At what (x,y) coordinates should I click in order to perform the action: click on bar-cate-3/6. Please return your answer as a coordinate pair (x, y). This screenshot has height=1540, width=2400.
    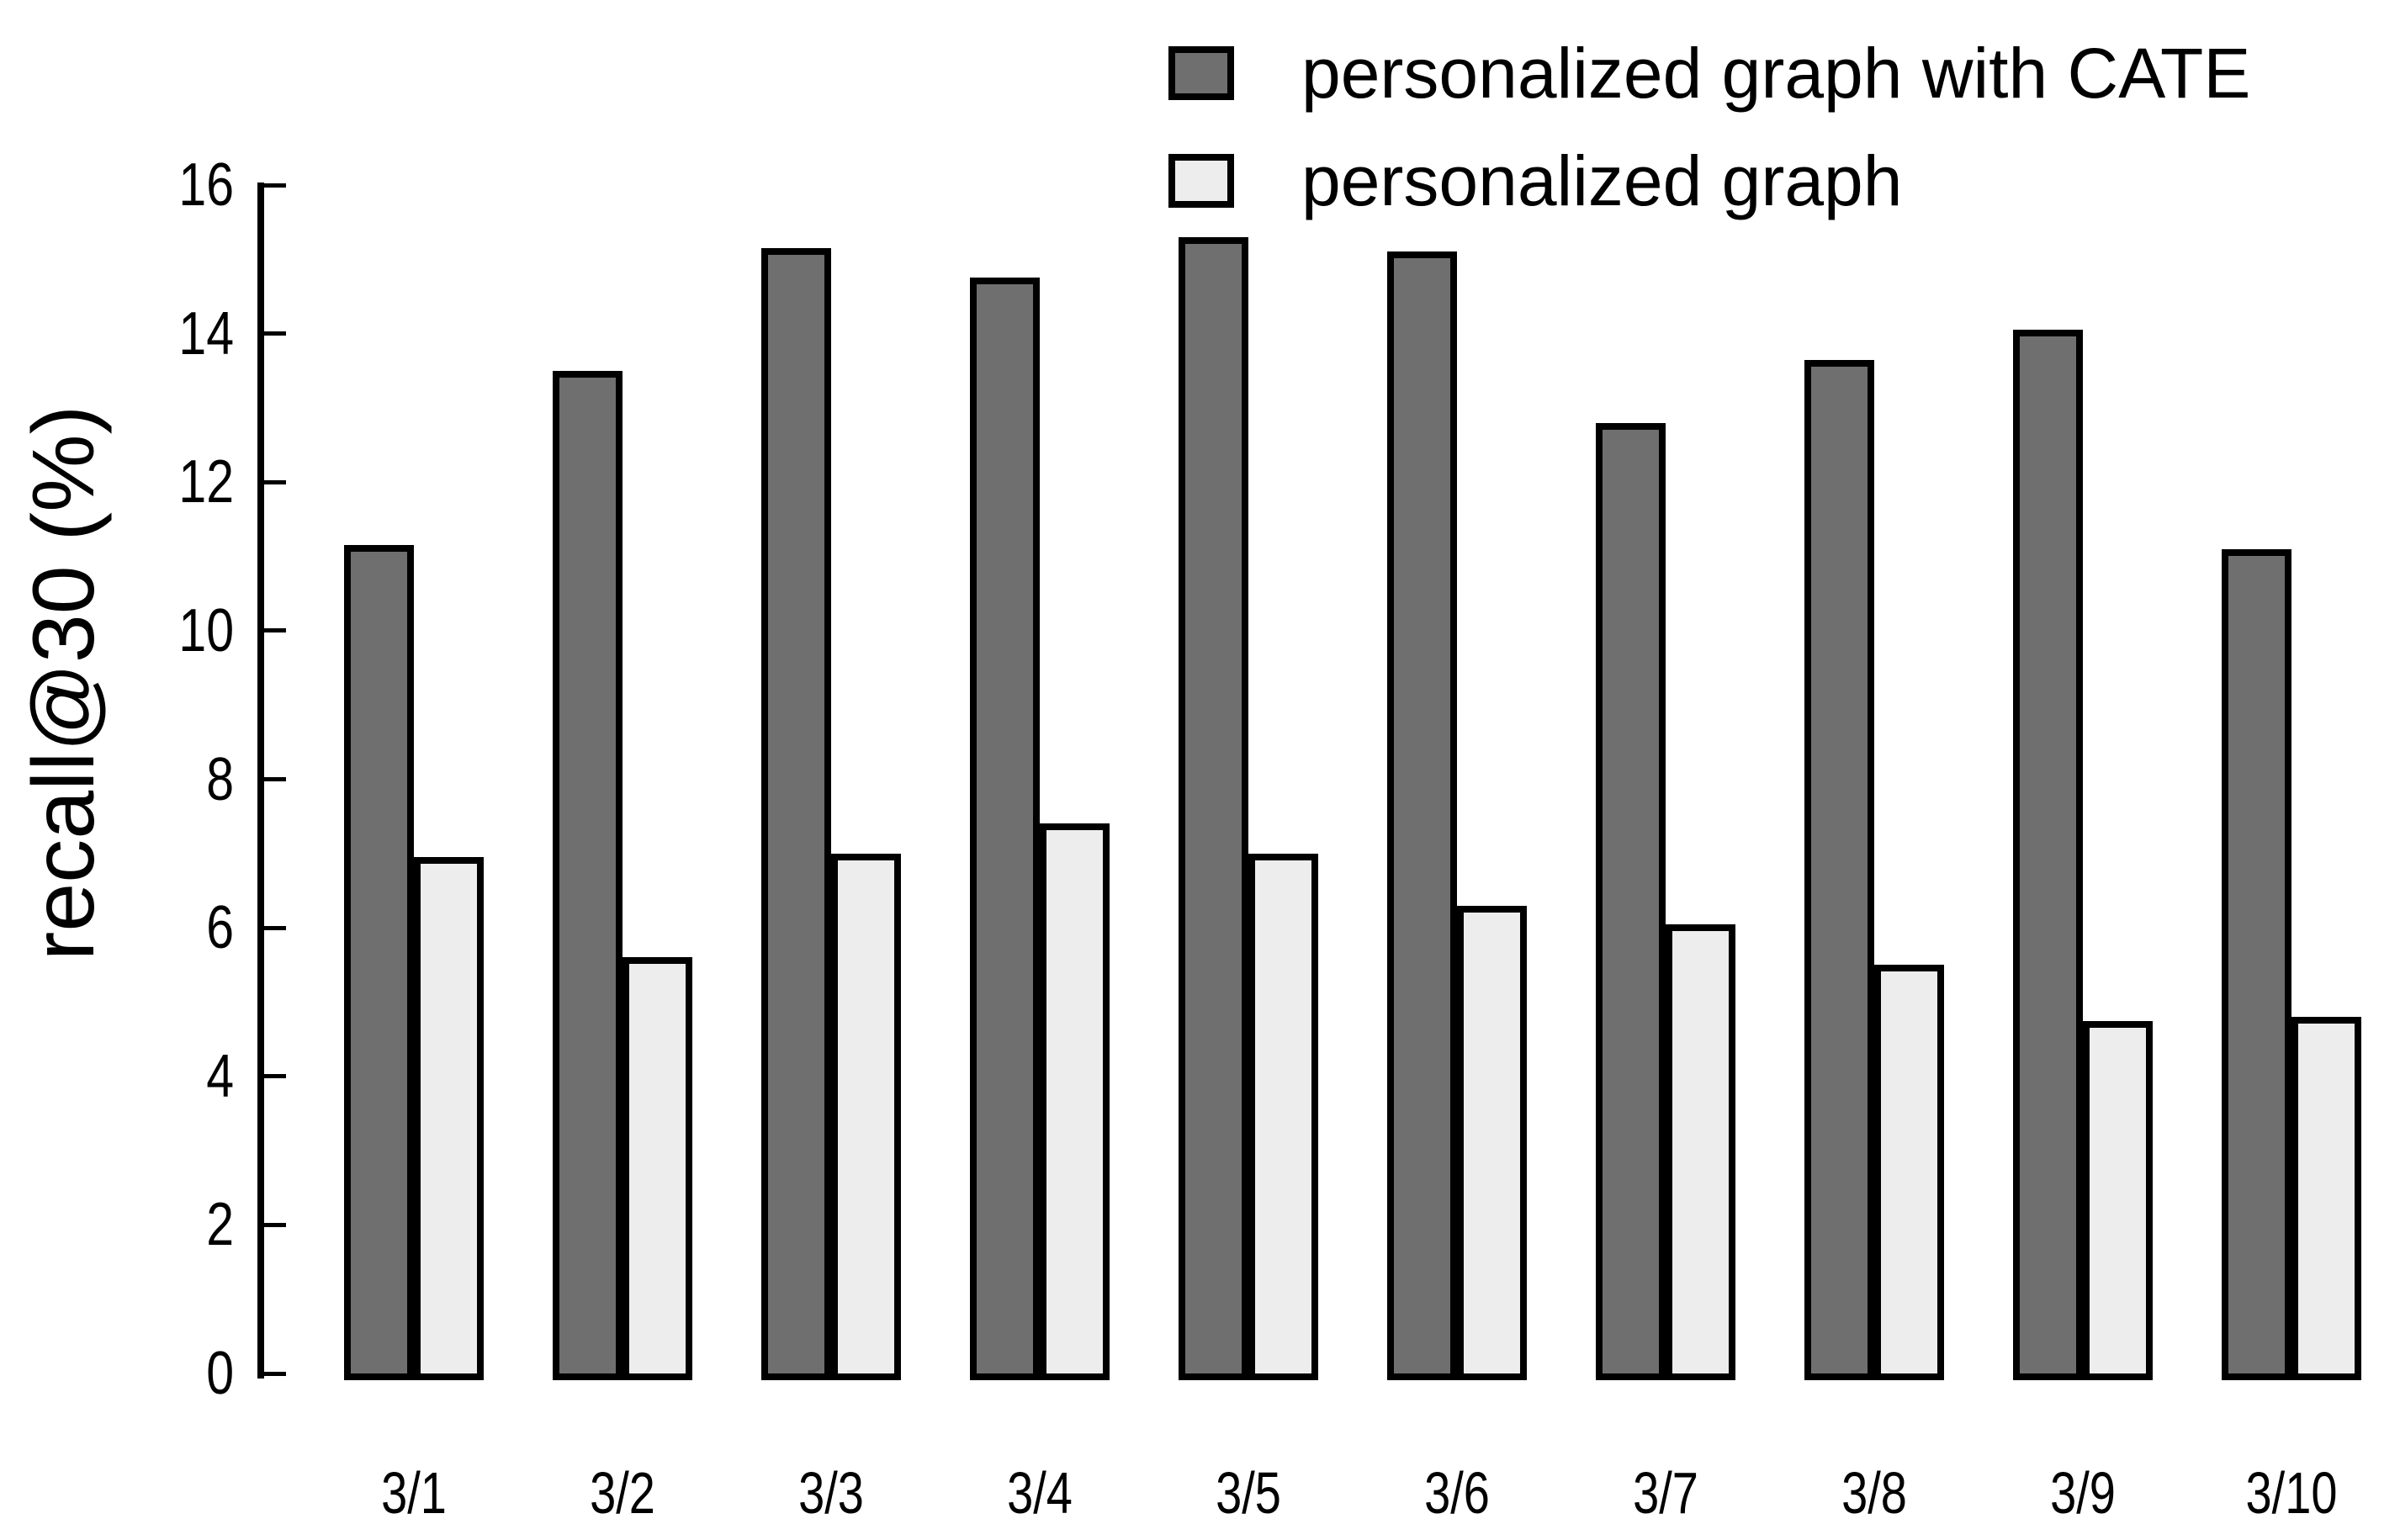
    Looking at the image, I should click on (1422, 815).